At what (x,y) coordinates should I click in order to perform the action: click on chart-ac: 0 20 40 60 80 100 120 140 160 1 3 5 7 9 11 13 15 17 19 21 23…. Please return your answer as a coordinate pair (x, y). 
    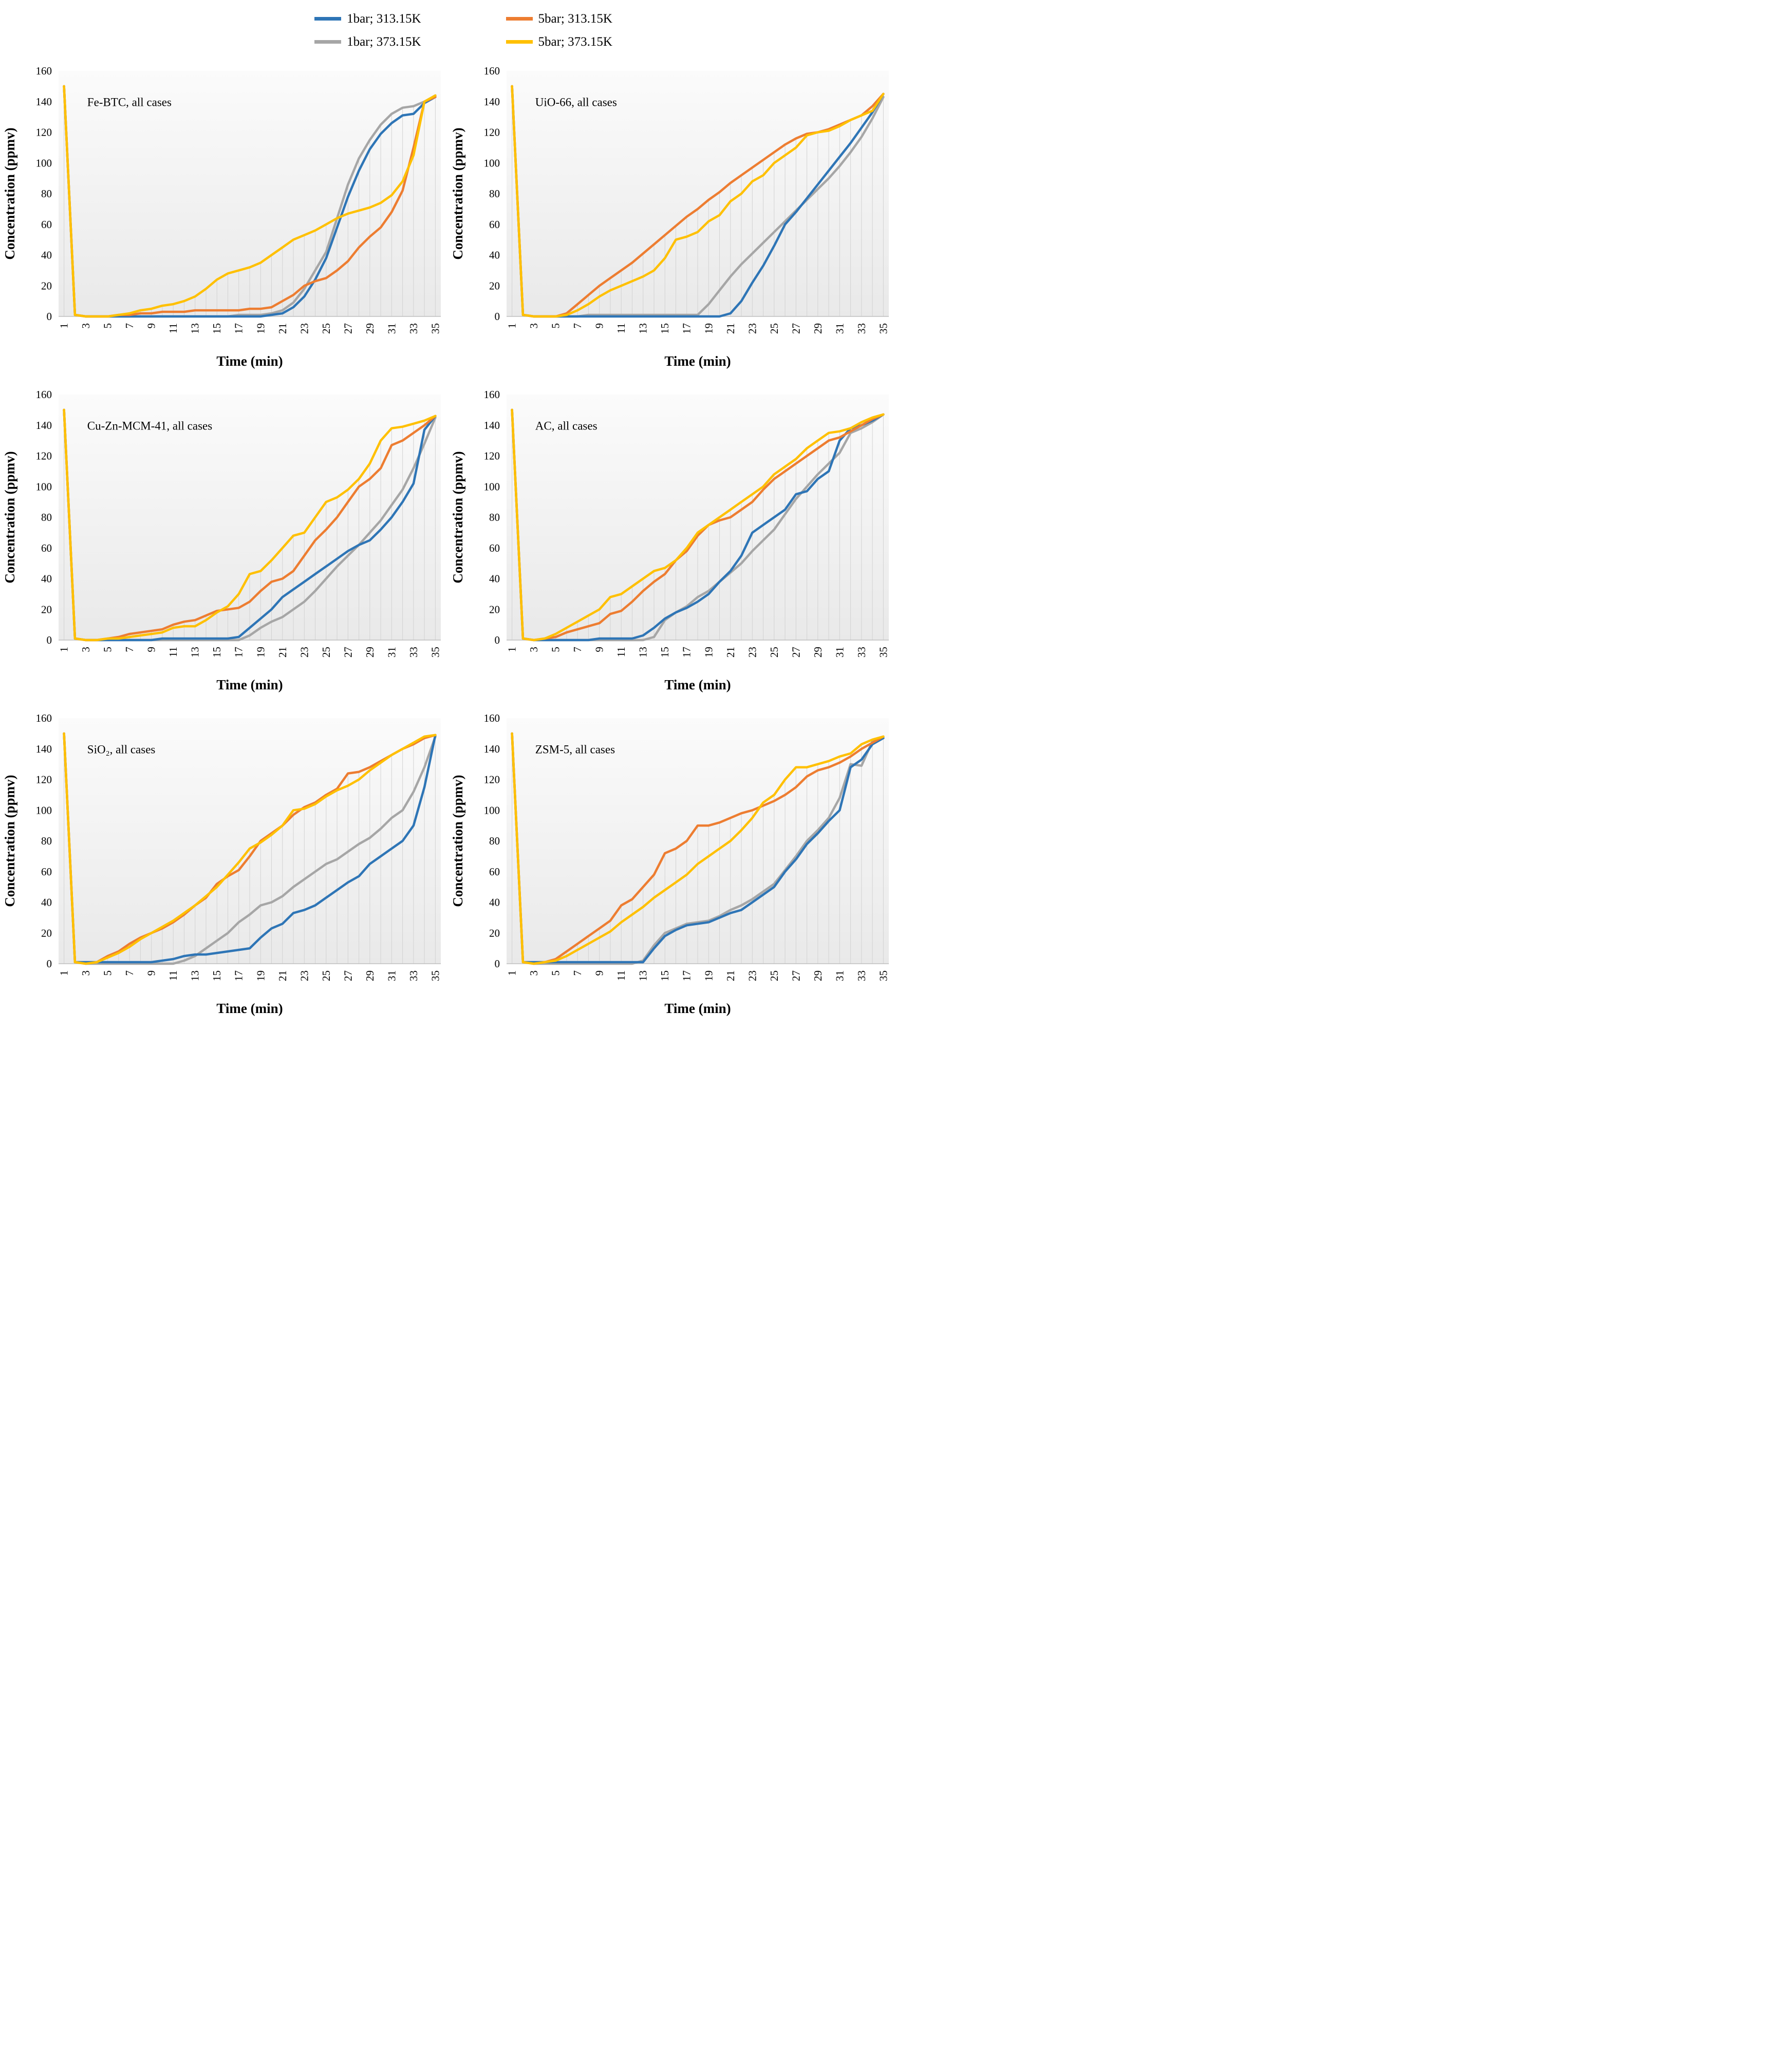
    Looking at the image, I should click on (672, 539).